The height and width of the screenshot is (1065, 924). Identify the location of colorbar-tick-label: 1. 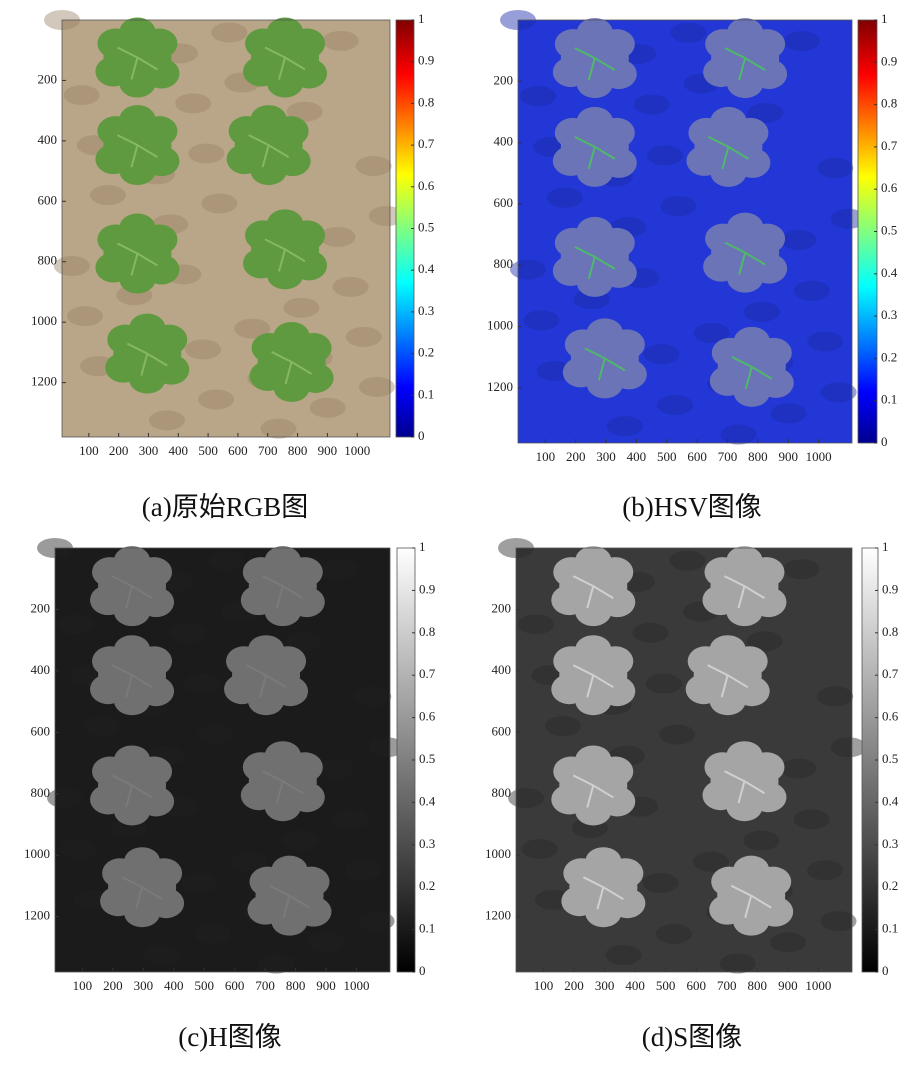
(884, 18).